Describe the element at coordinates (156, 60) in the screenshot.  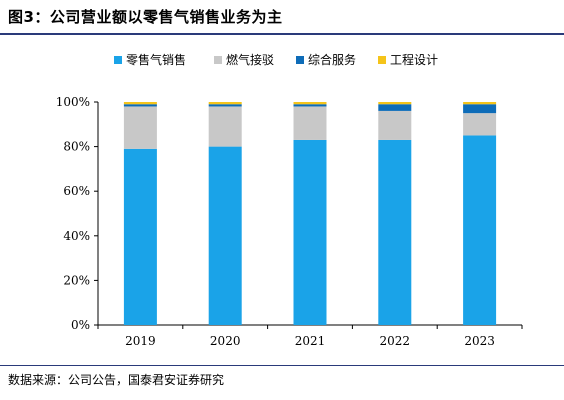
I see `legend-label: 零售气销售` at that location.